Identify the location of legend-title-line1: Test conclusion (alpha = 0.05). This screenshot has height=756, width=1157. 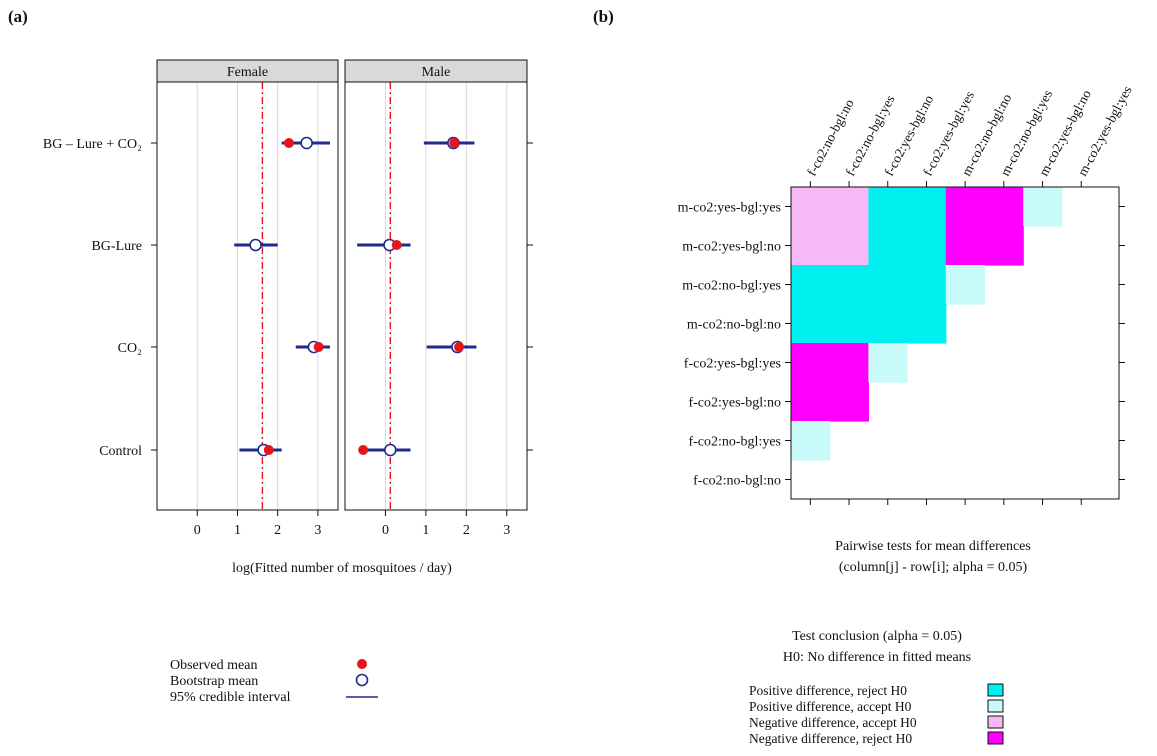
(877, 636).